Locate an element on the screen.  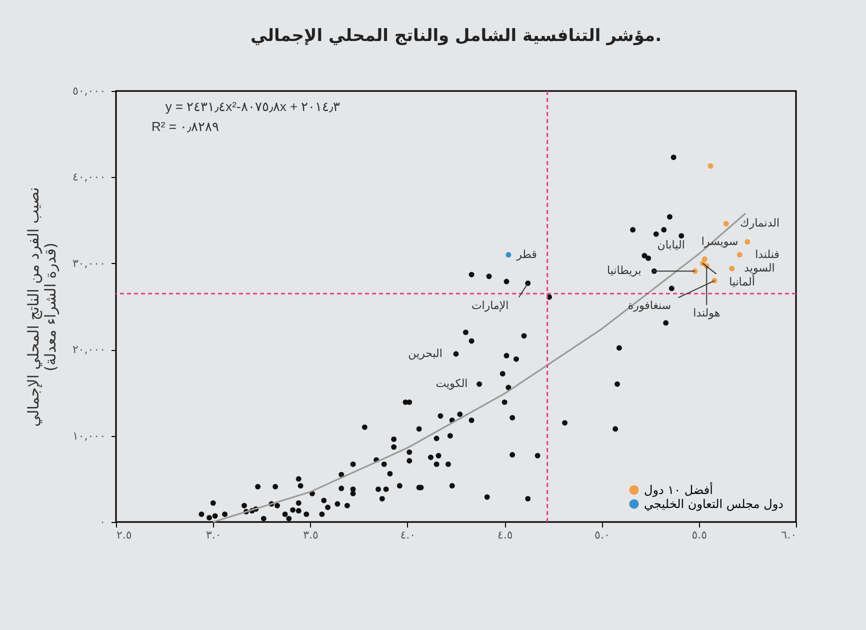
annotation: الدنمارك is located at coordinates (760, 223).